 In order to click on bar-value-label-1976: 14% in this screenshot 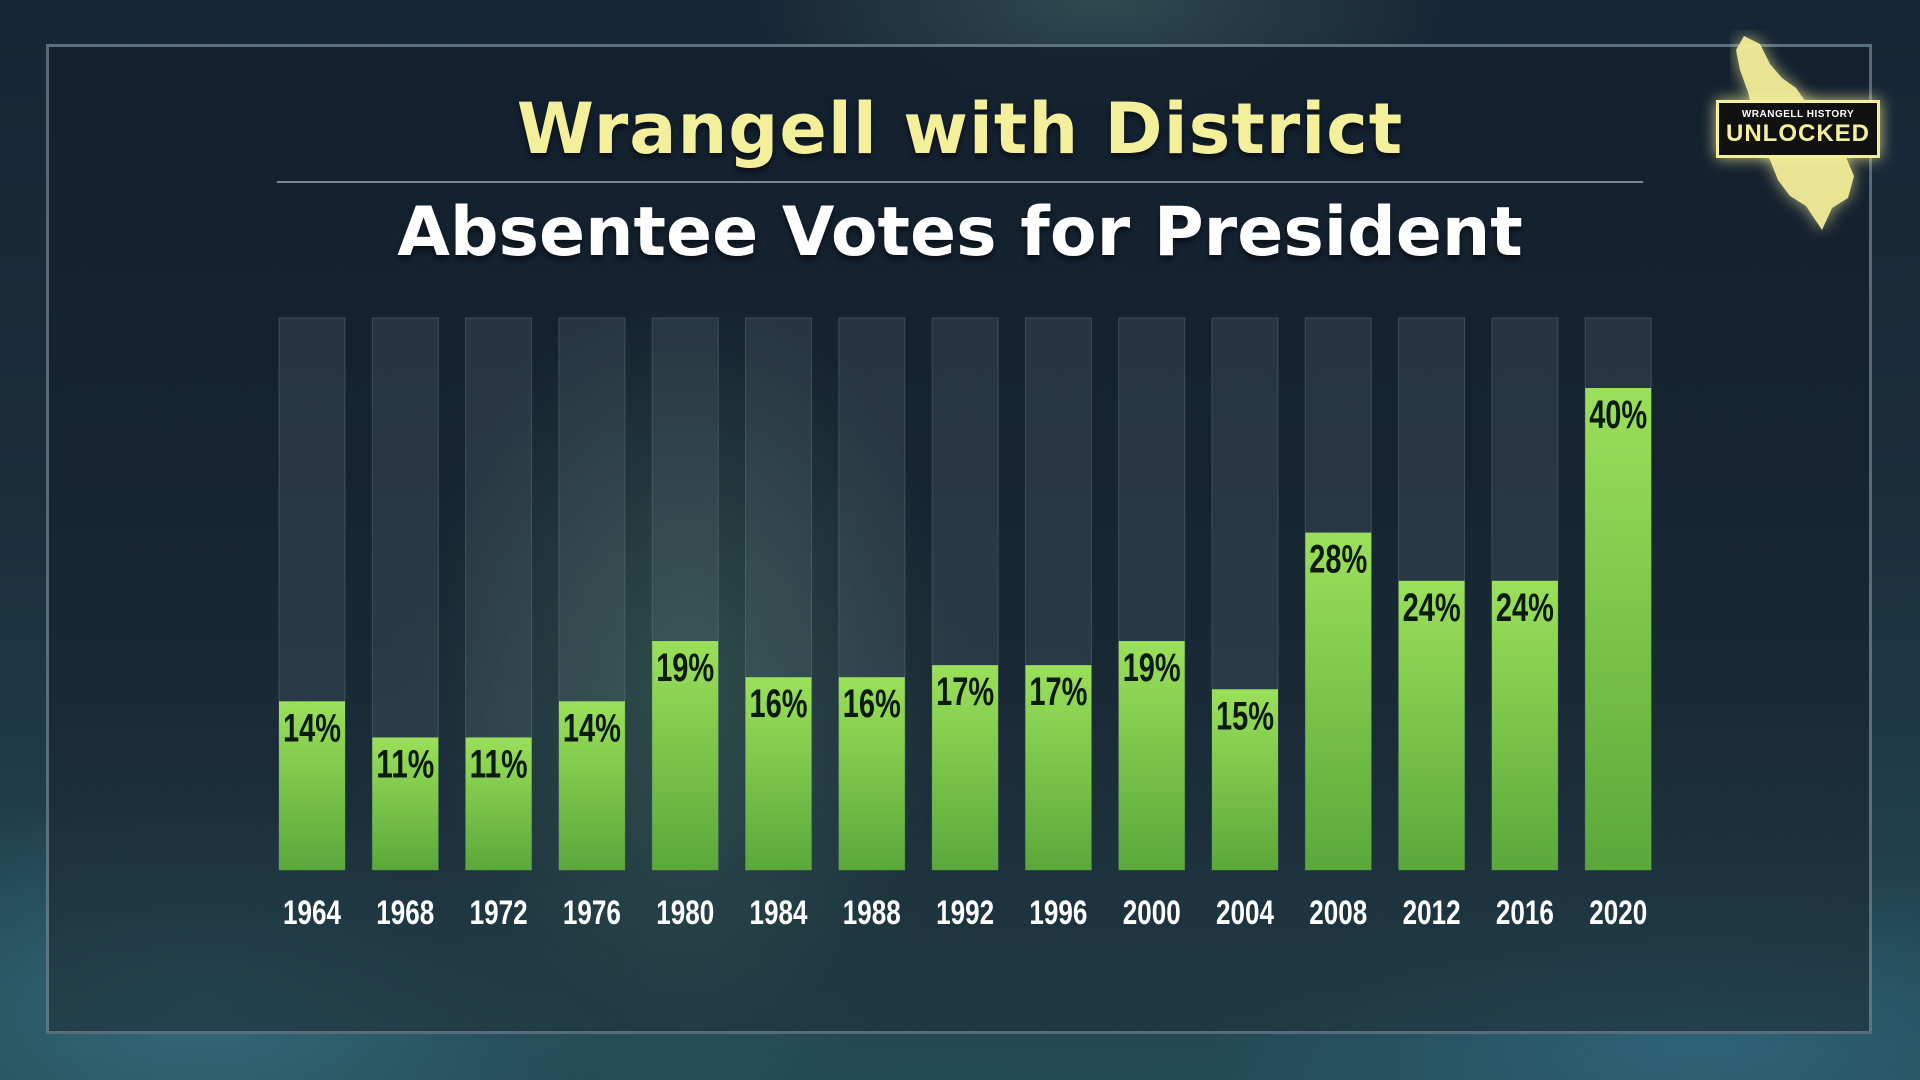, I will do `click(592, 728)`.